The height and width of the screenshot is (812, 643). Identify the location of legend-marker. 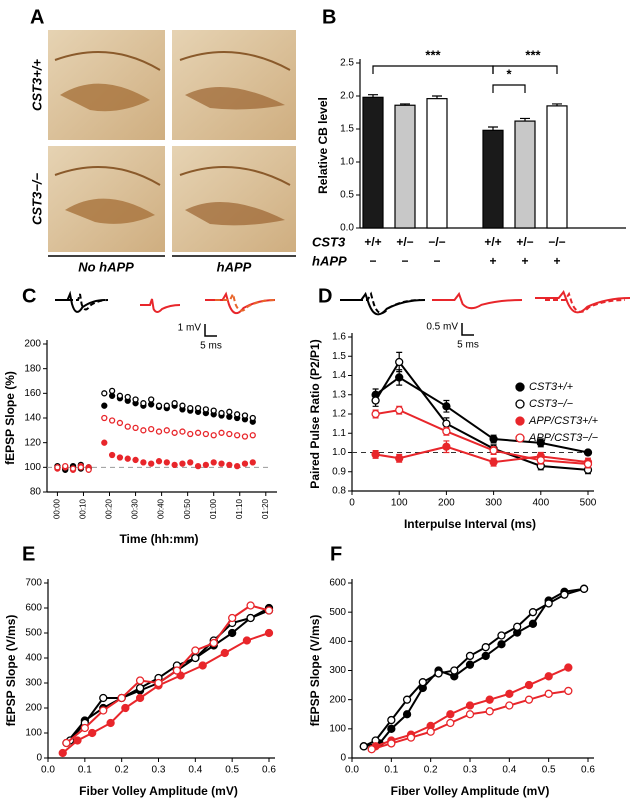
(520, 438).